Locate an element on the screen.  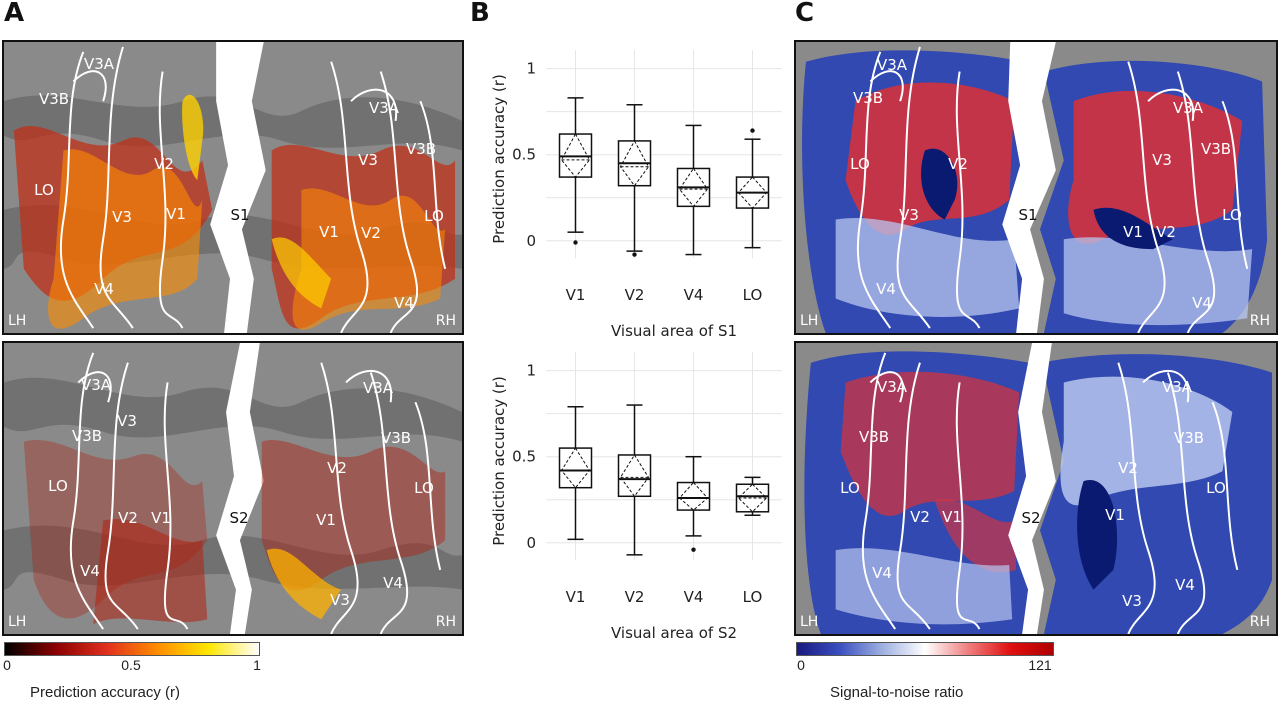
panel-letter-b: B is located at coordinates (480, 14).